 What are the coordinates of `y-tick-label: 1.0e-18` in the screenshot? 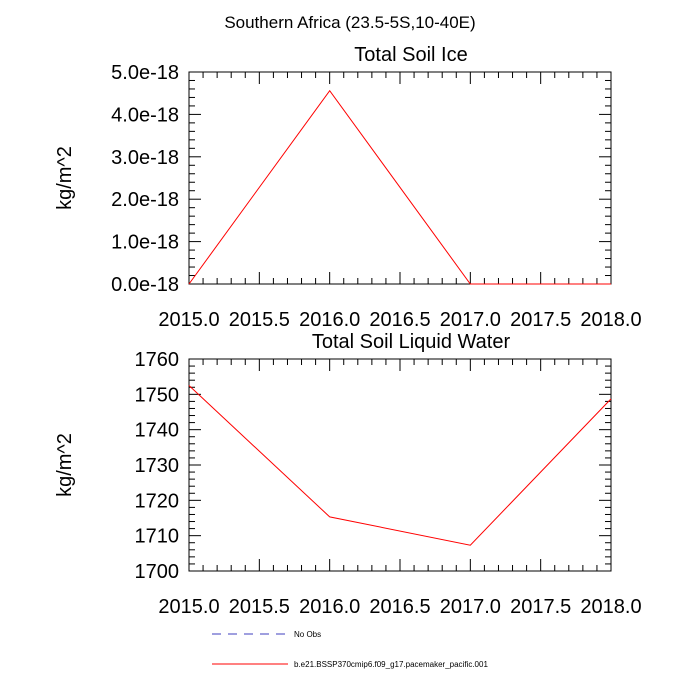 It's located at (145, 243).